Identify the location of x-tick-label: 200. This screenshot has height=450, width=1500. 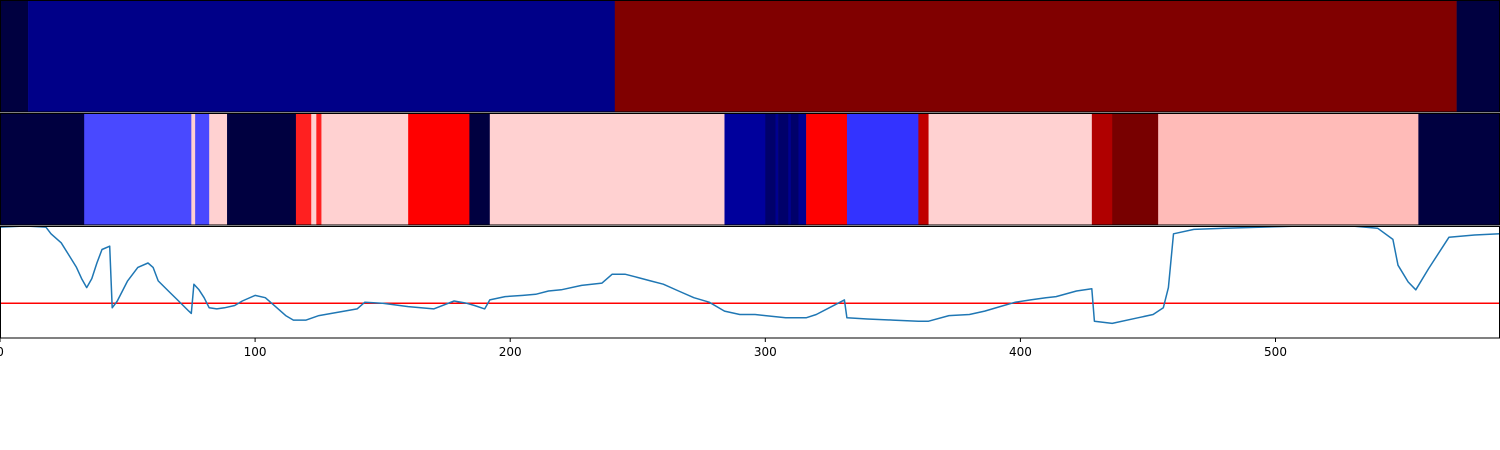
(510, 352).